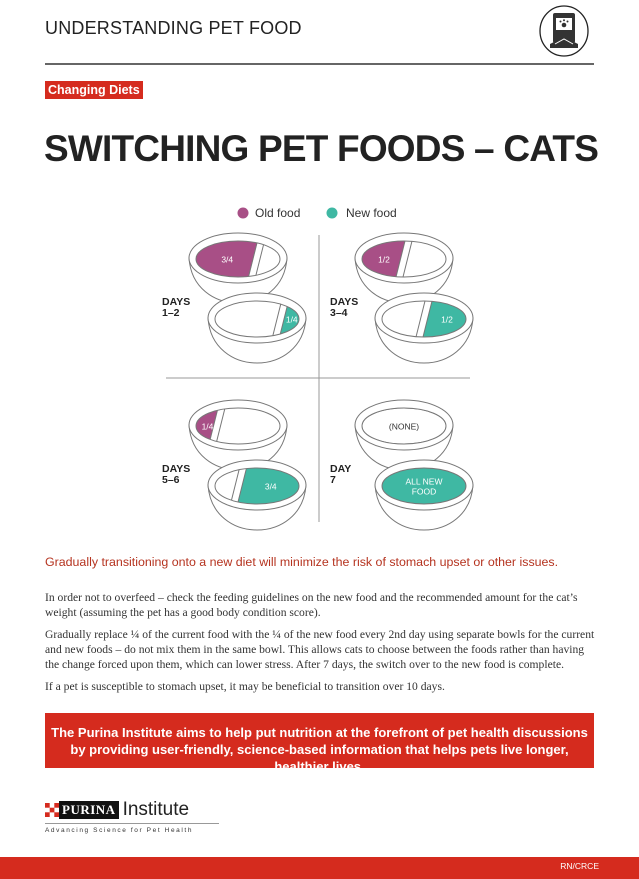 The height and width of the screenshot is (879, 639). I want to click on legend-old: Old food, so click(277, 213).